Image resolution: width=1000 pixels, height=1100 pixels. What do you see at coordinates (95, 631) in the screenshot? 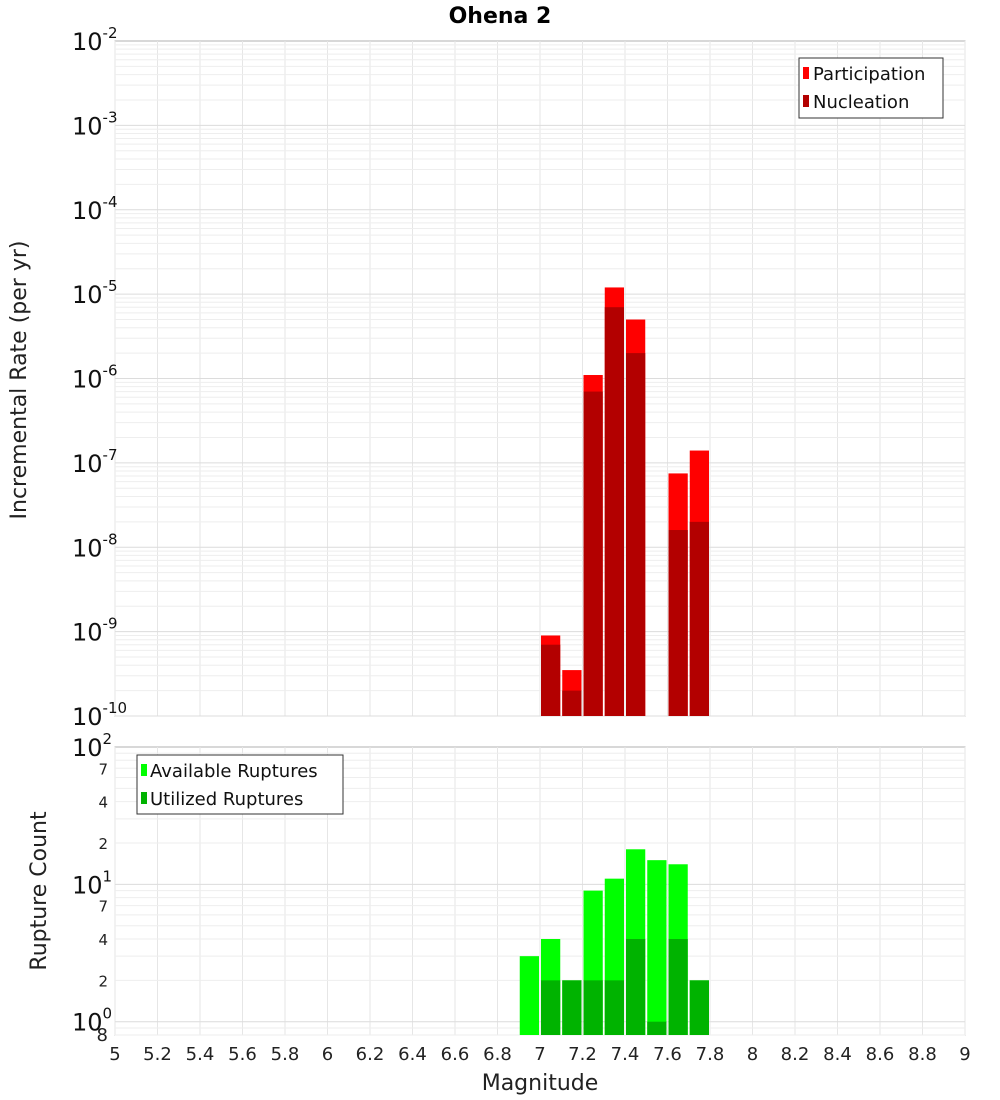
I see `y-tick-label: 10⁻⁹` at bounding box center [95, 631].